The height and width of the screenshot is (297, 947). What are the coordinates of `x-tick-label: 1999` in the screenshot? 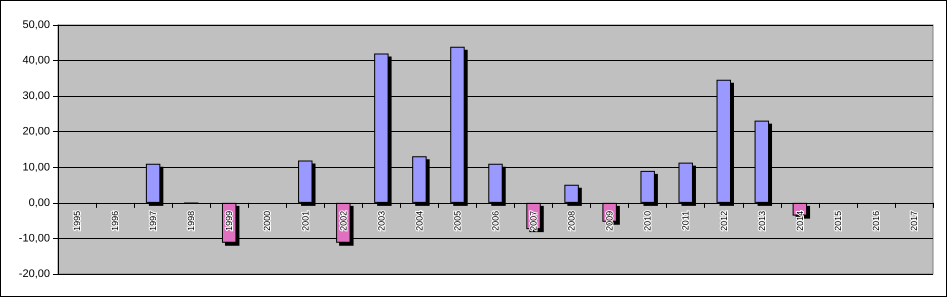 It's located at (229, 220).